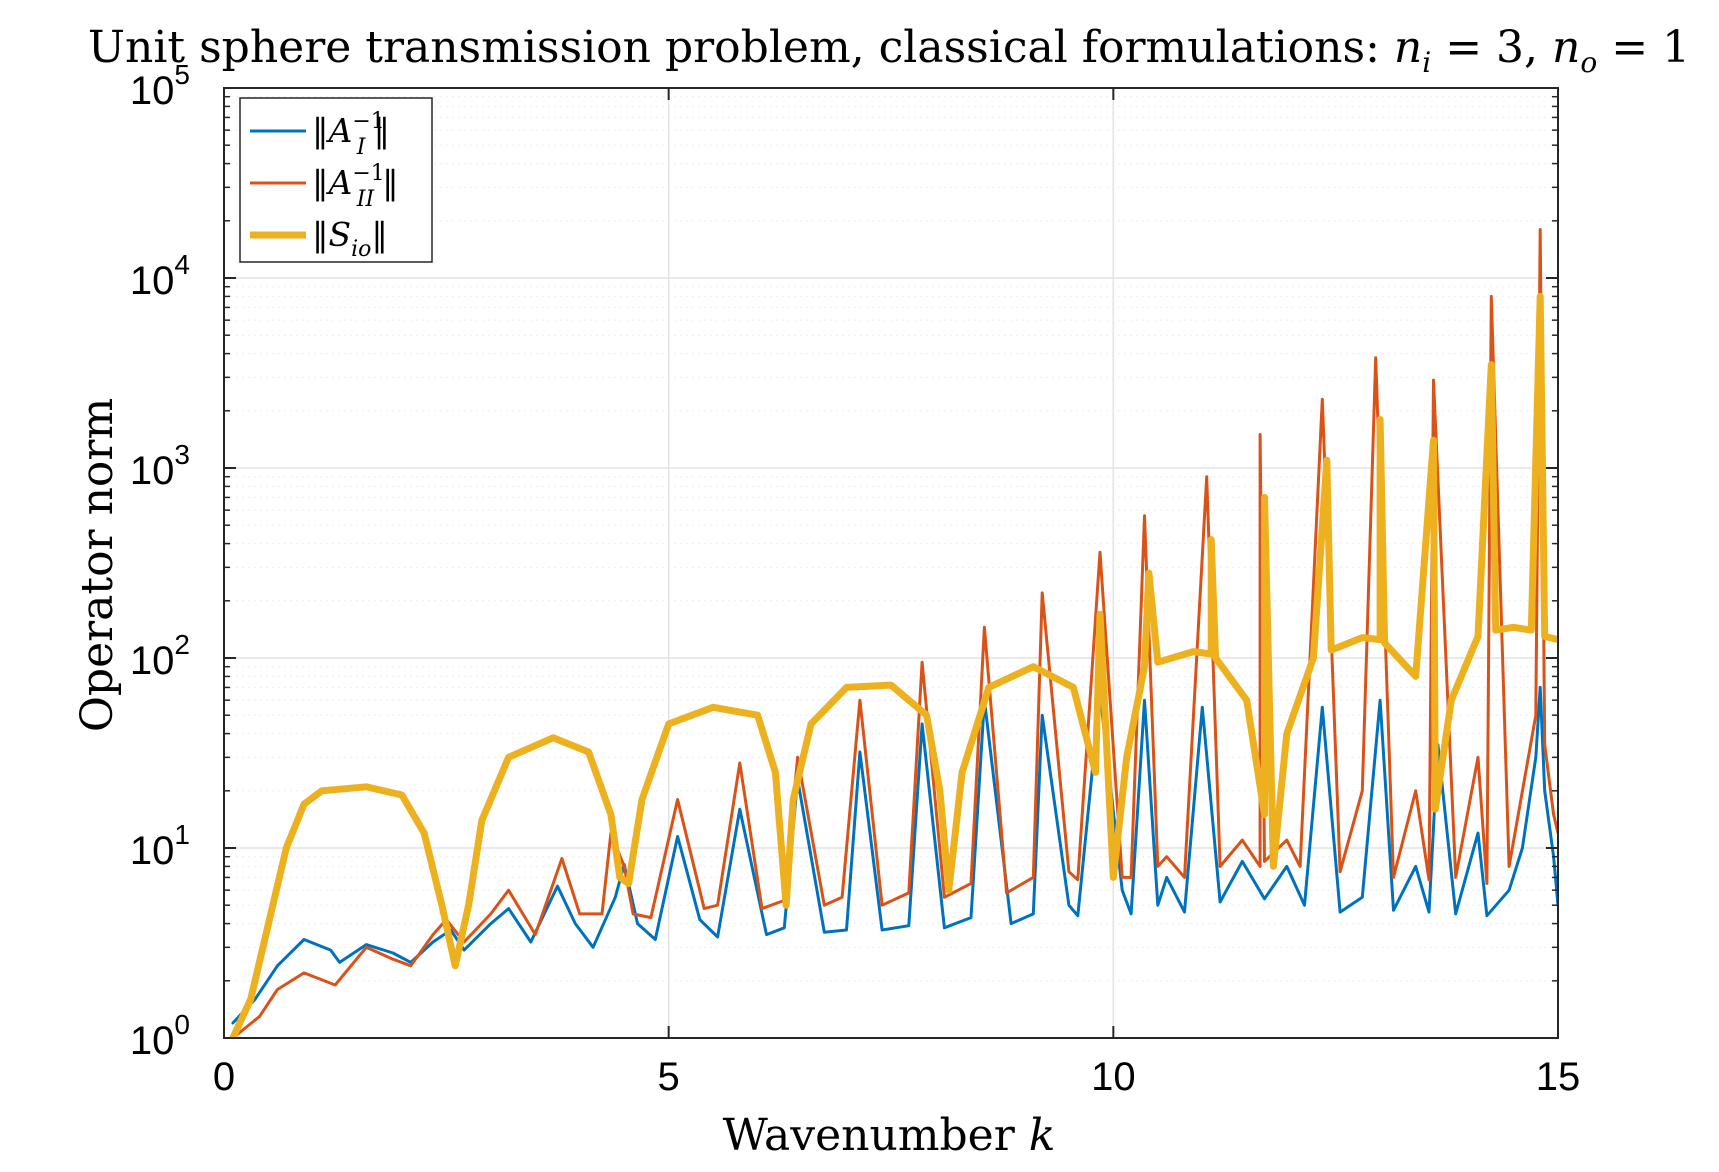 The width and height of the screenshot is (1719, 1172). I want to click on y-tick-label: 10⁴, so click(160, 276).